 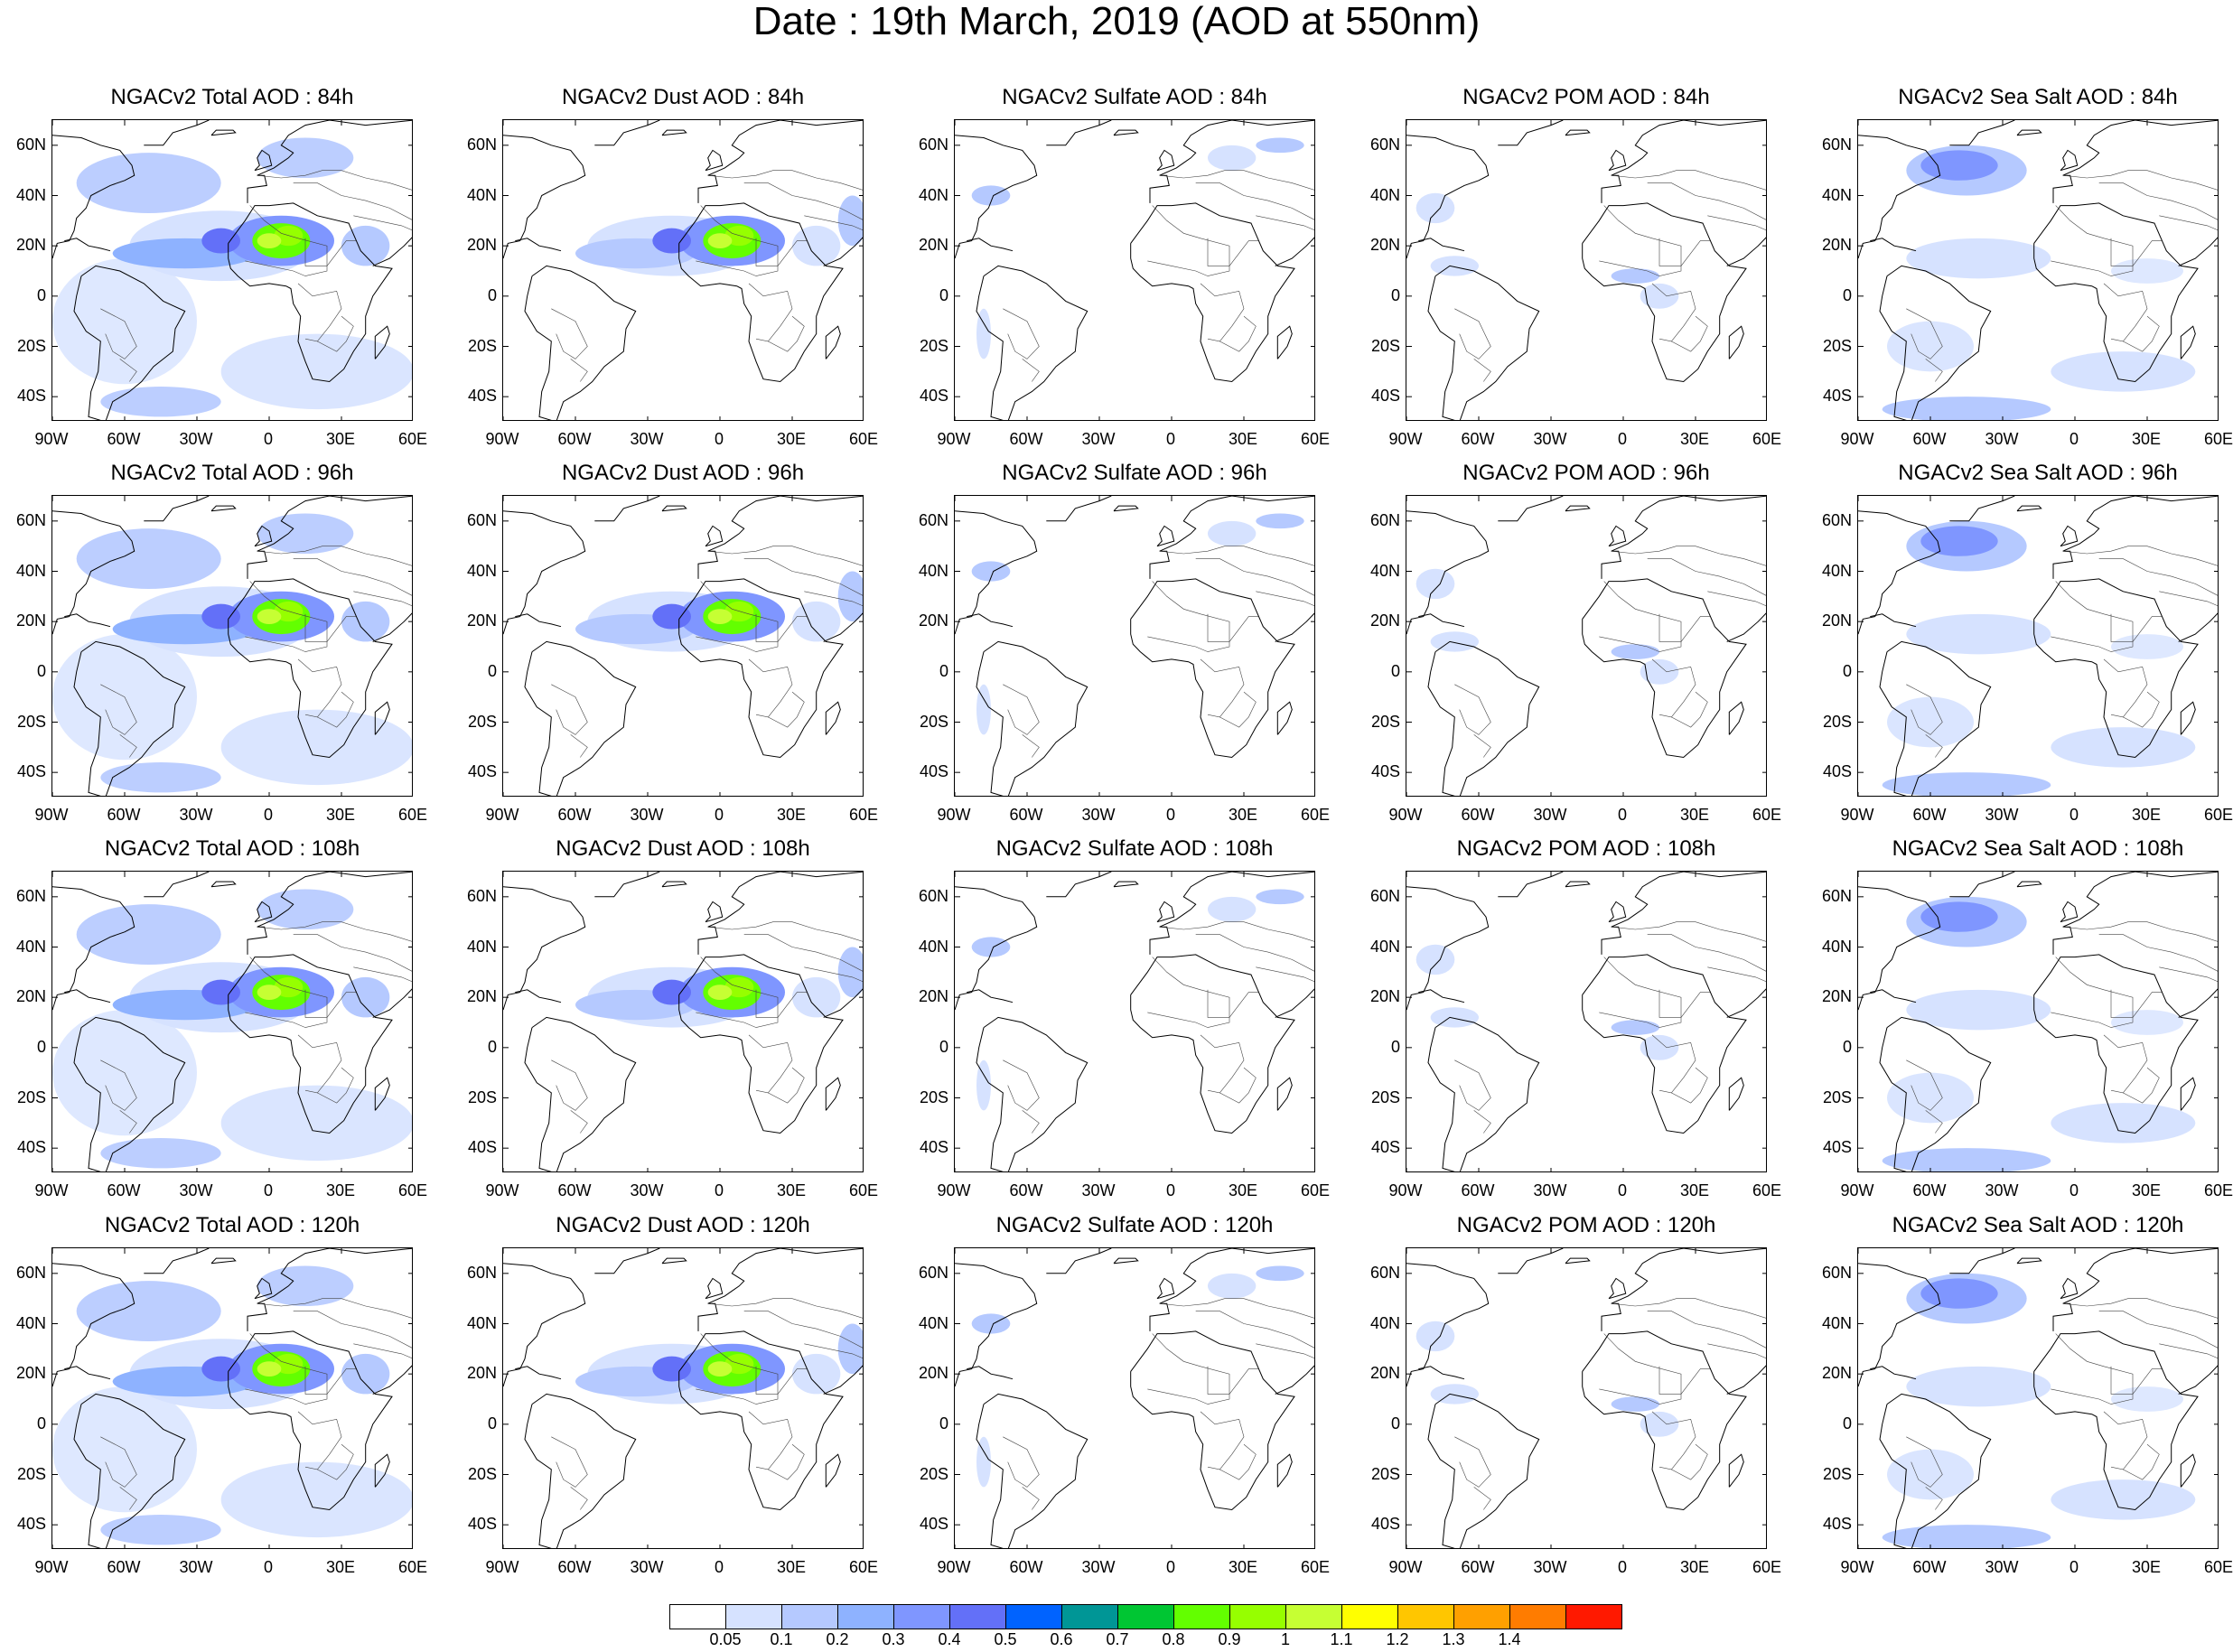 What do you see at coordinates (1134, 473) in the screenshot?
I see `panel-title: NGACv2 Sulfate AOD : 96h` at bounding box center [1134, 473].